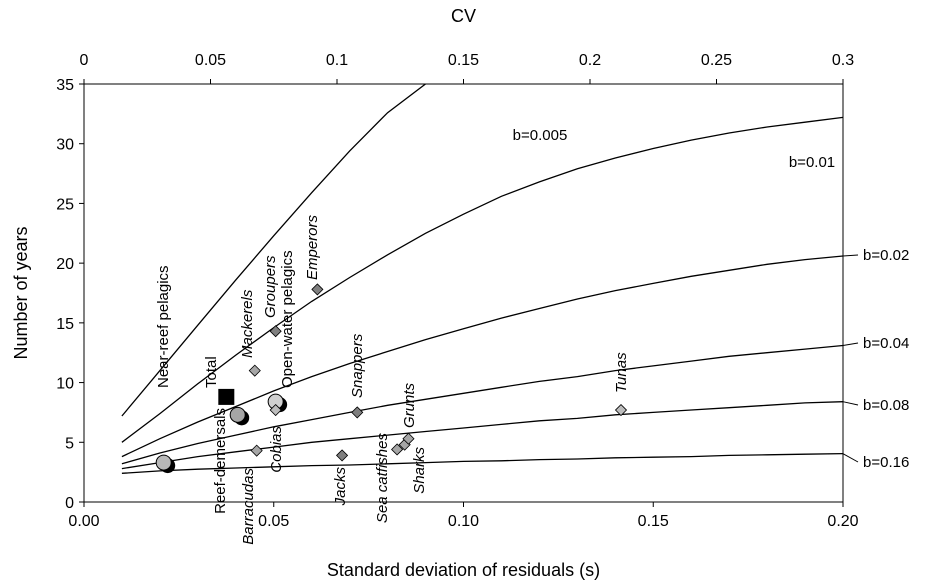 The height and width of the screenshot is (582, 928). Describe the element at coordinates (886, 462) in the screenshot. I see `curve-label: b=0.16` at that location.